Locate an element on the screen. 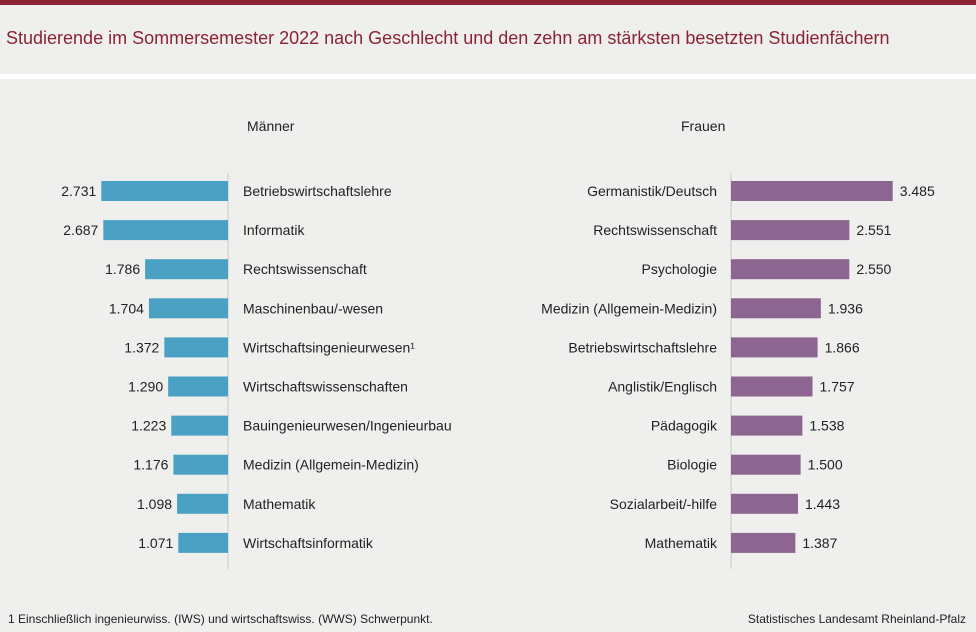  value-label-frauen: 3.485 is located at coordinates (917, 191).